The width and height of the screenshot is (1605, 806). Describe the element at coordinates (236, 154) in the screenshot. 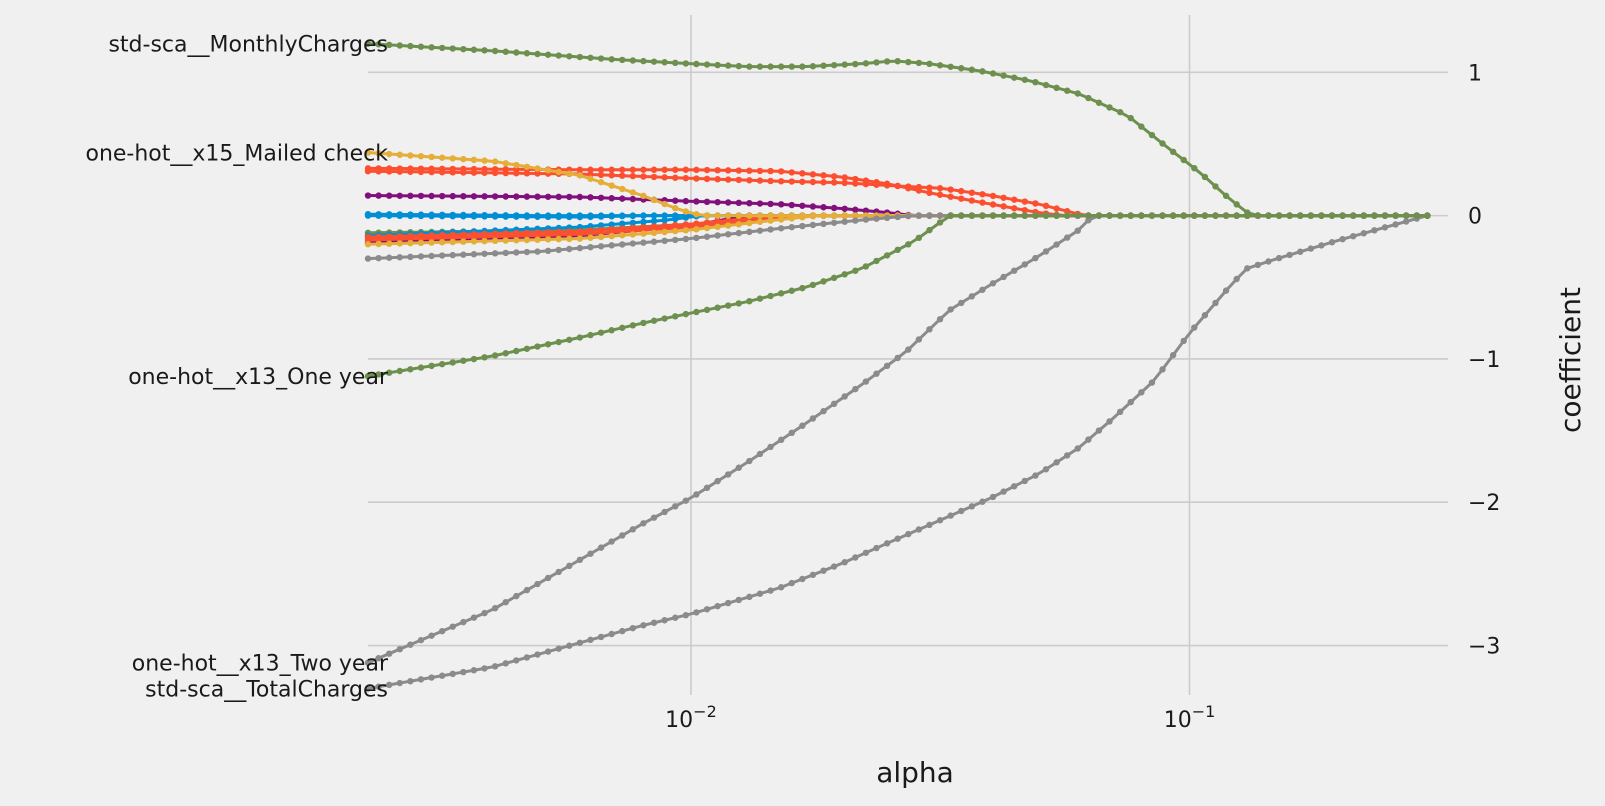

I see `feature-label: one-hot__x15_Mailed check` at that location.